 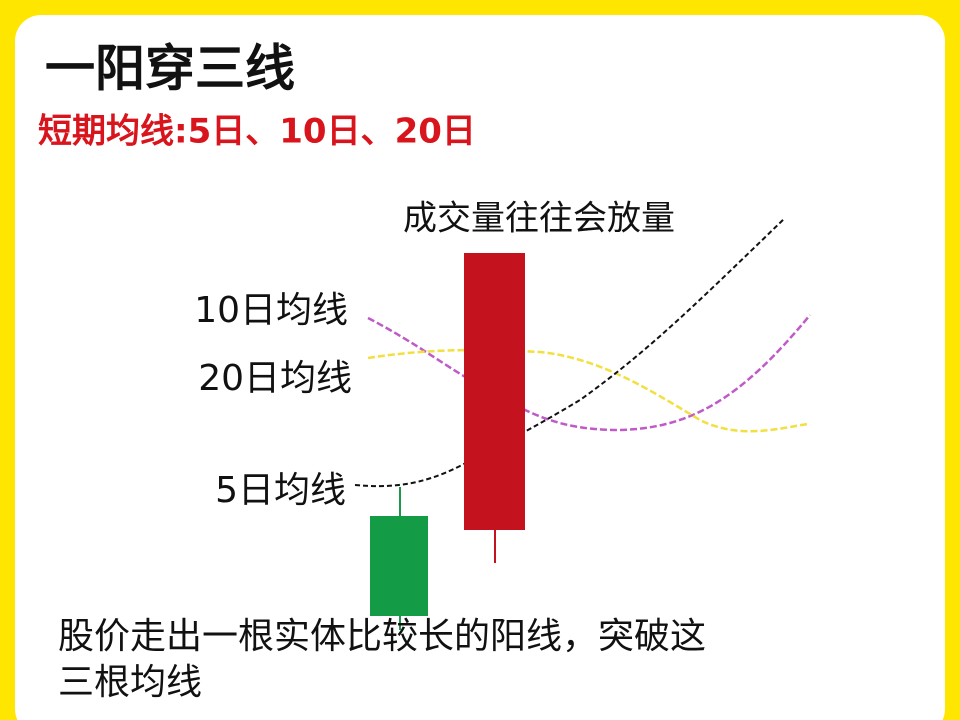 What do you see at coordinates (275, 378) in the screenshot?
I see `ma20-label: 20日均线` at bounding box center [275, 378].